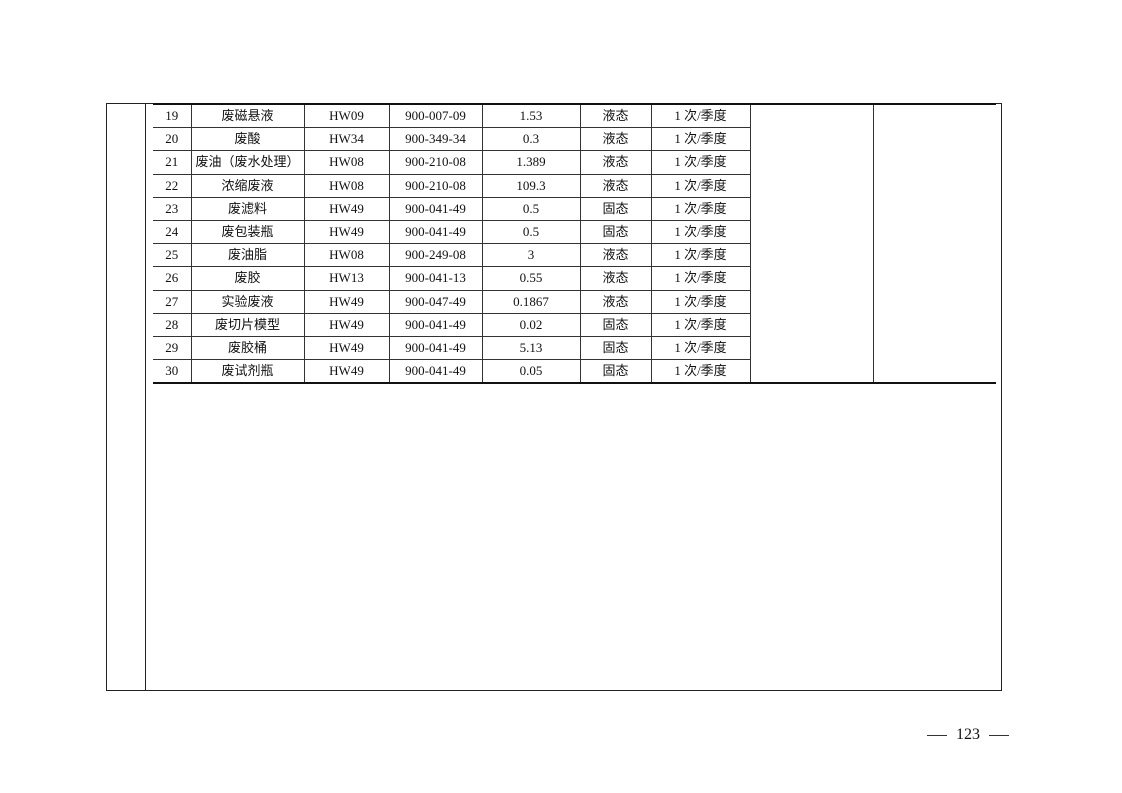 This screenshot has height=793, width=1122. I want to click on cell-waste-code: 900-041-13, so click(435, 278).